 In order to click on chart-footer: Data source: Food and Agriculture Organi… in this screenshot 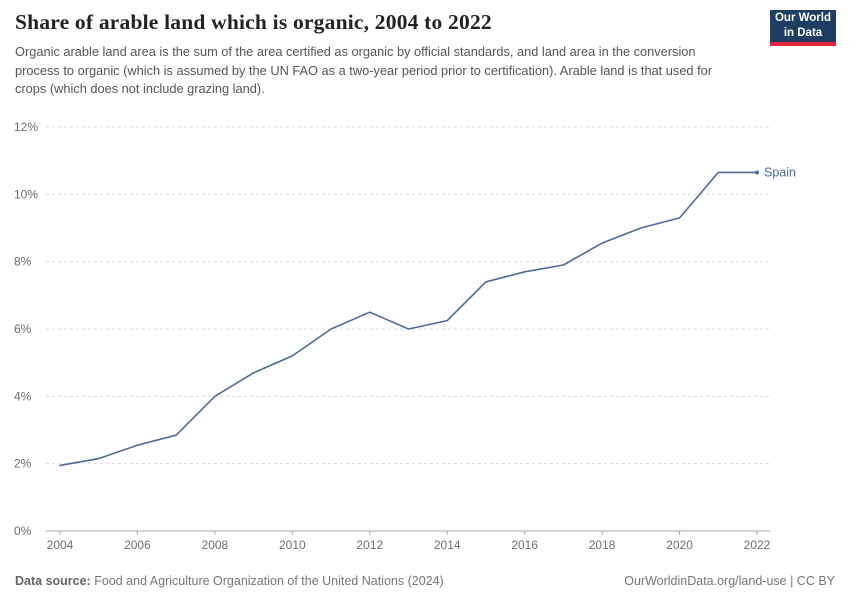, I will do `click(425, 581)`.